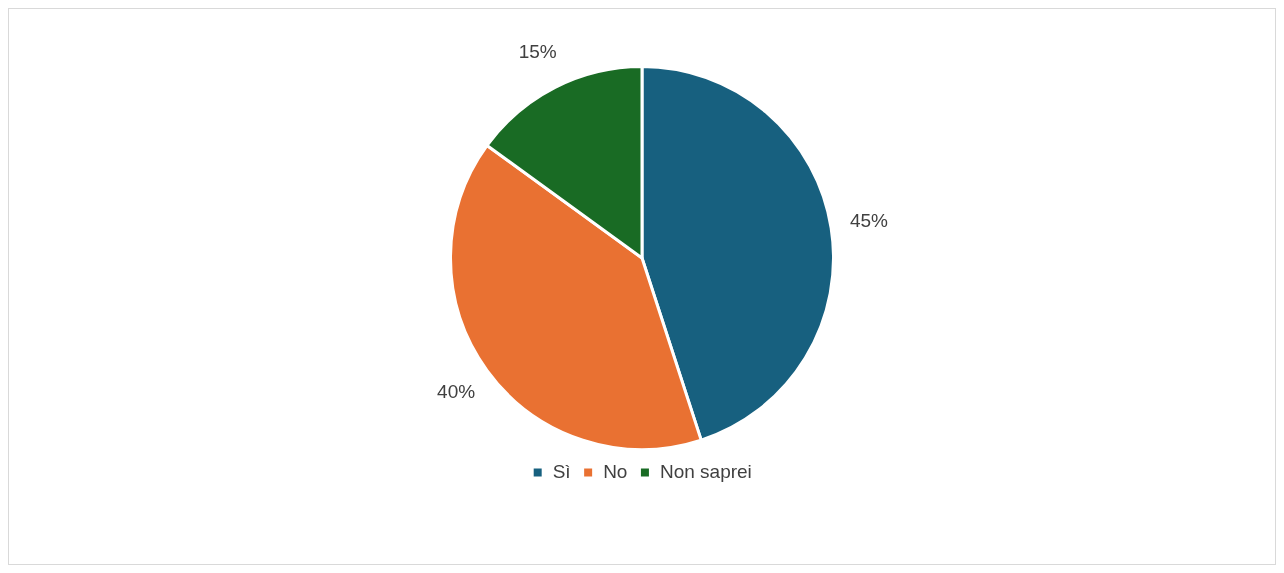 Image resolution: width=1284 pixels, height=573 pixels. What do you see at coordinates (705, 471) in the screenshot?
I see `legend-label: Non saprei` at bounding box center [705, 471].